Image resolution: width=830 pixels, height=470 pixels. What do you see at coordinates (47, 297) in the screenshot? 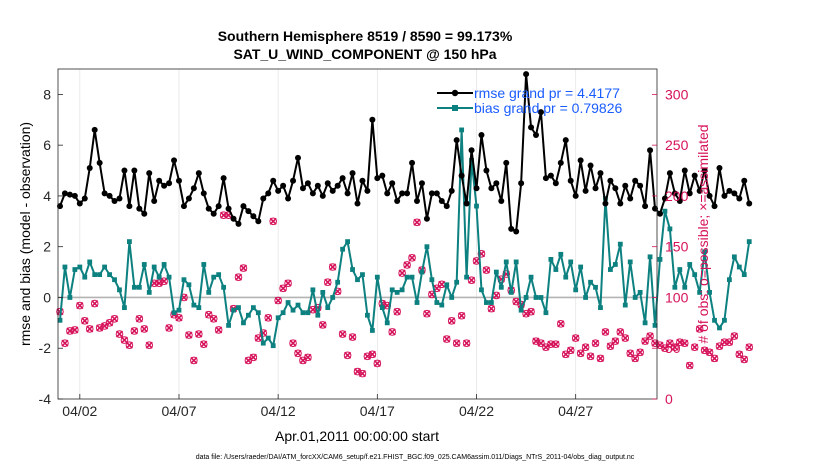
I see `y-left-tick-label: 0` at bounding box center [47, 297].